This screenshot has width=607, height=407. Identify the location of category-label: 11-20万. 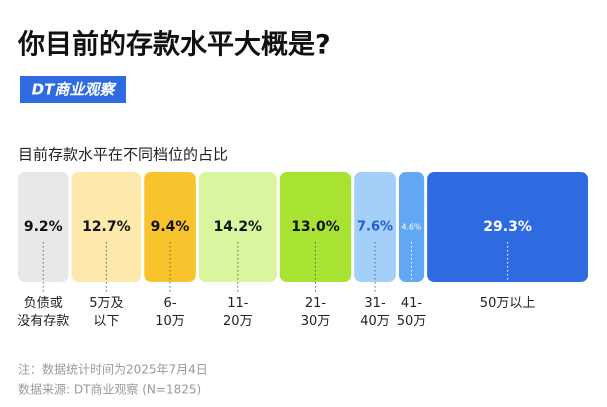
(238, 312).